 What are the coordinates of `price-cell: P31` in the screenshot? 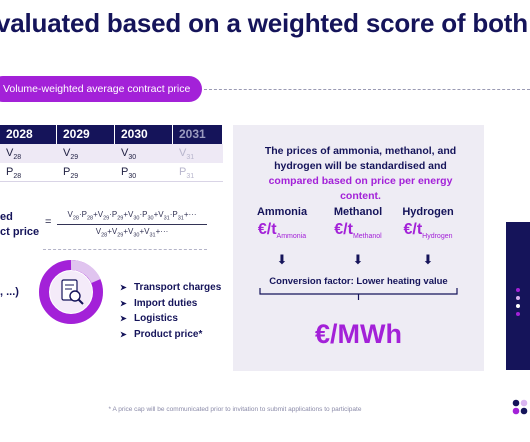 It's located at (198, 172).